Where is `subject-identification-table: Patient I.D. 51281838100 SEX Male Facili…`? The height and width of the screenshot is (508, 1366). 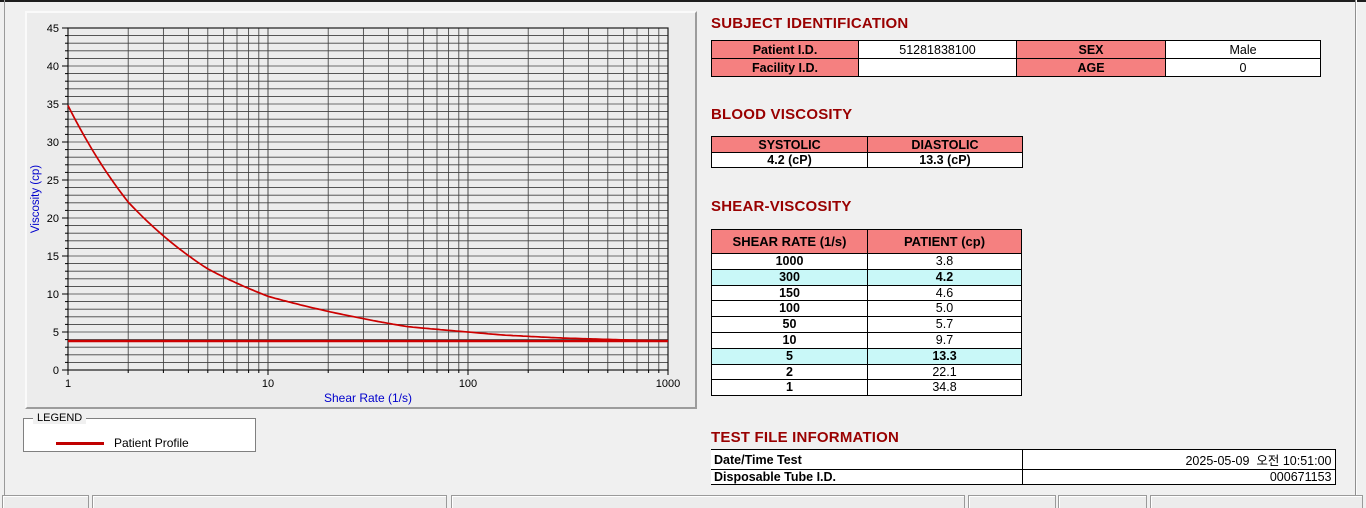 subject-identification-table: Patient I.D. 51281838100 SEX Male Facili… is located at coordinates (1016, 58).